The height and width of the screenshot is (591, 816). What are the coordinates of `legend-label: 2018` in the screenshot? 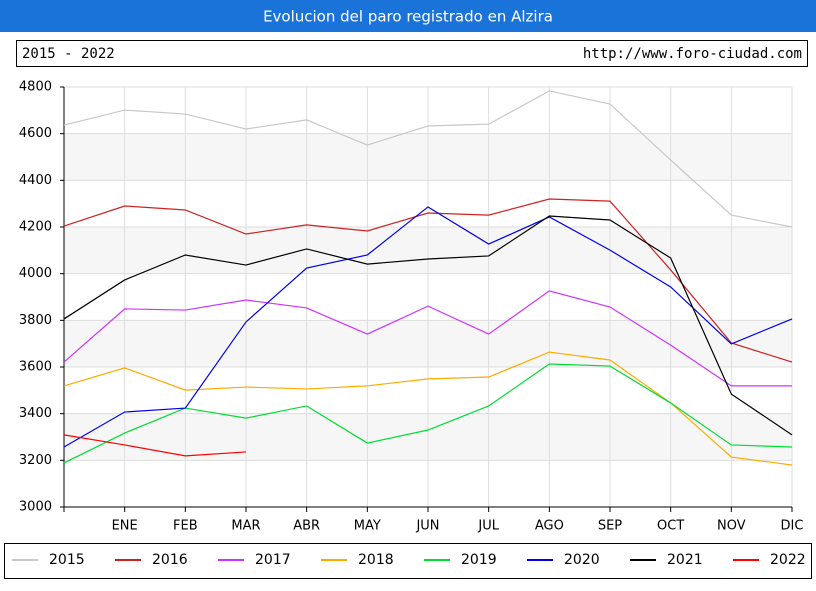 It's located at (376, 560).